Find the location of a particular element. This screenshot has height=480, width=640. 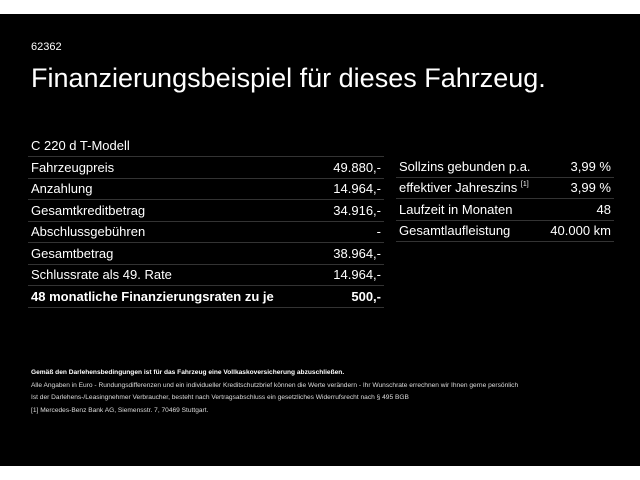

table-row: Gesamtlaufleistung 40.000 km is located at coordinates (505, 231).